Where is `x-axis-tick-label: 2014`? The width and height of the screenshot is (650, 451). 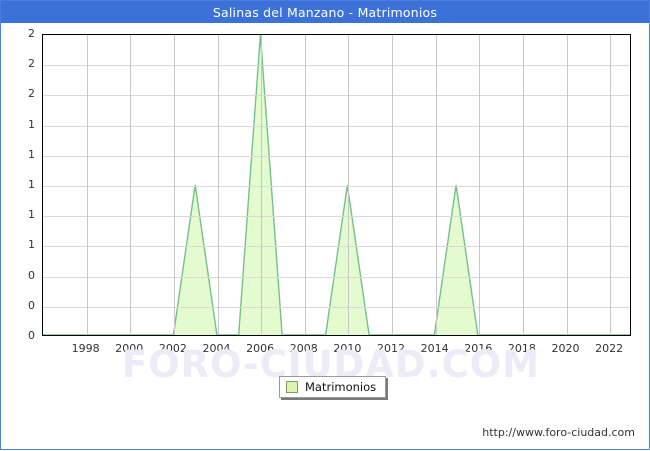
x-axis-tick-label: 2014 is located at coordinates (434, 348).